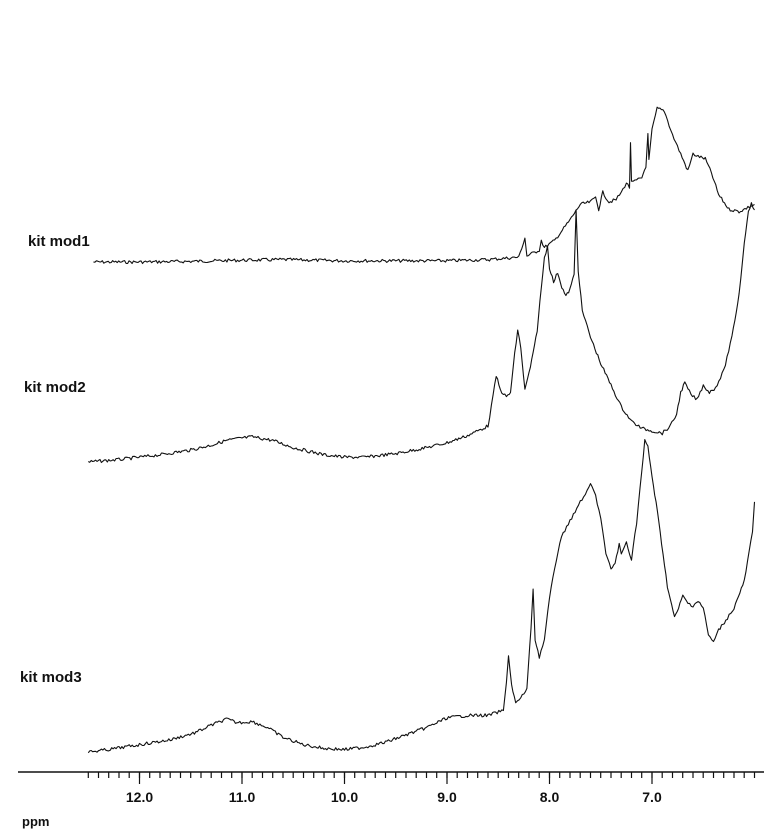  I want to click on tick-label: 8.0, so click(550, 797).